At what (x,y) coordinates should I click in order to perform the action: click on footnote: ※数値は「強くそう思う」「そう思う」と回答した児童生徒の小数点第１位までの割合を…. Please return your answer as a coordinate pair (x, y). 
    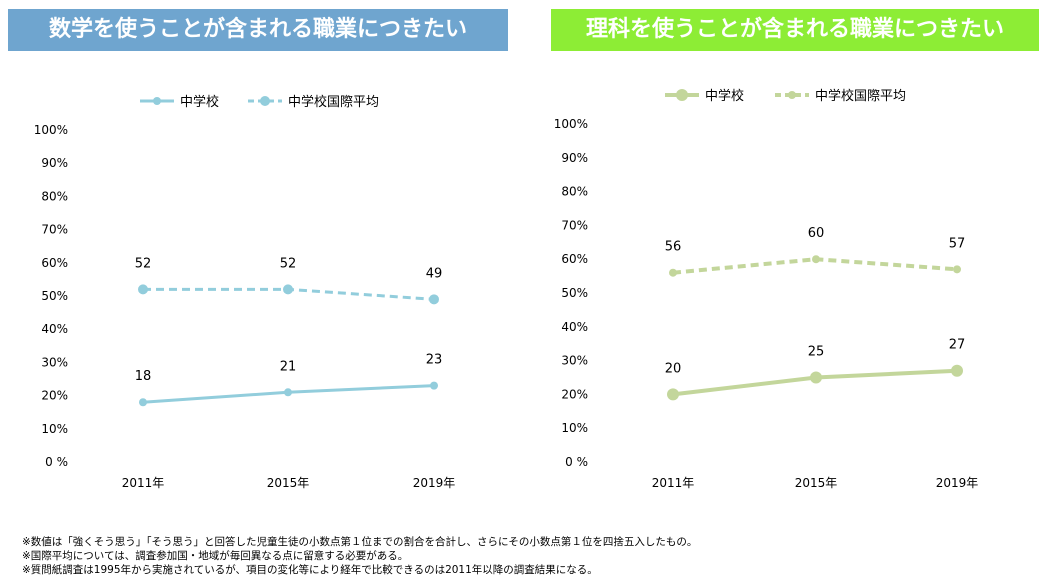
    Looking at the image, I should click on (360, 542).